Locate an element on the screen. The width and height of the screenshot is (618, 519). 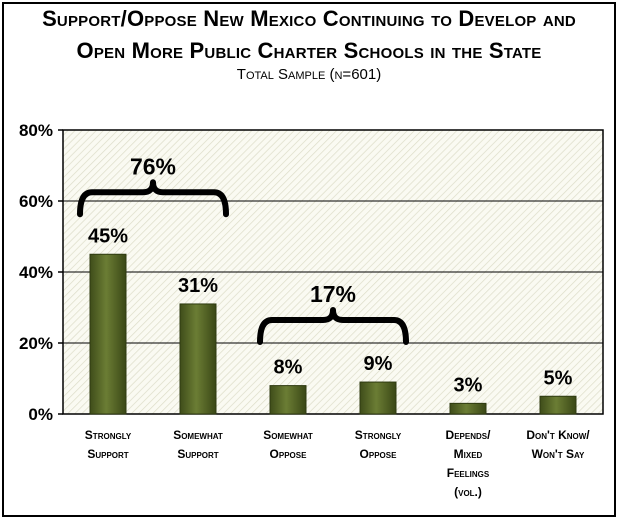
bar-value-label: 31% is located at coordinates (198, 286).